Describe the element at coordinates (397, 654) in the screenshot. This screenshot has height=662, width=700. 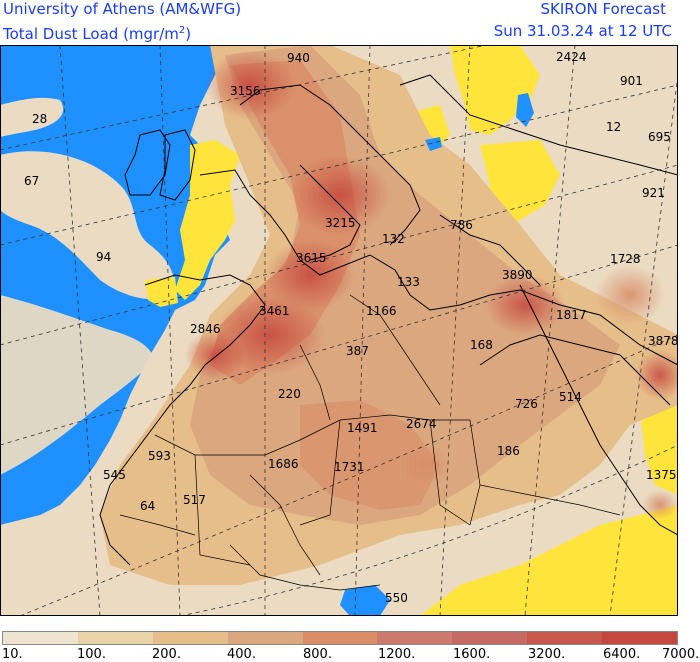
I see `colorbar-tick-label: 1200.` at that location.